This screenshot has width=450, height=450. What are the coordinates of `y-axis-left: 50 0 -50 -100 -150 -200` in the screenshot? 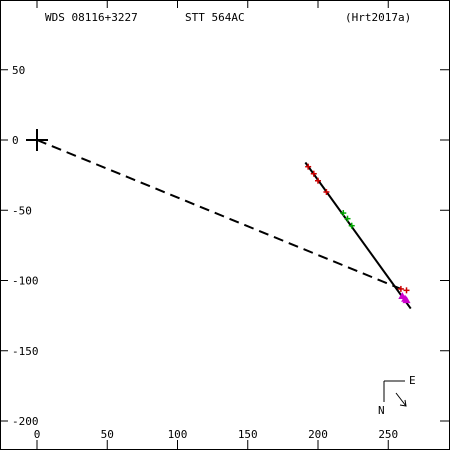 It's located at (20, 246).